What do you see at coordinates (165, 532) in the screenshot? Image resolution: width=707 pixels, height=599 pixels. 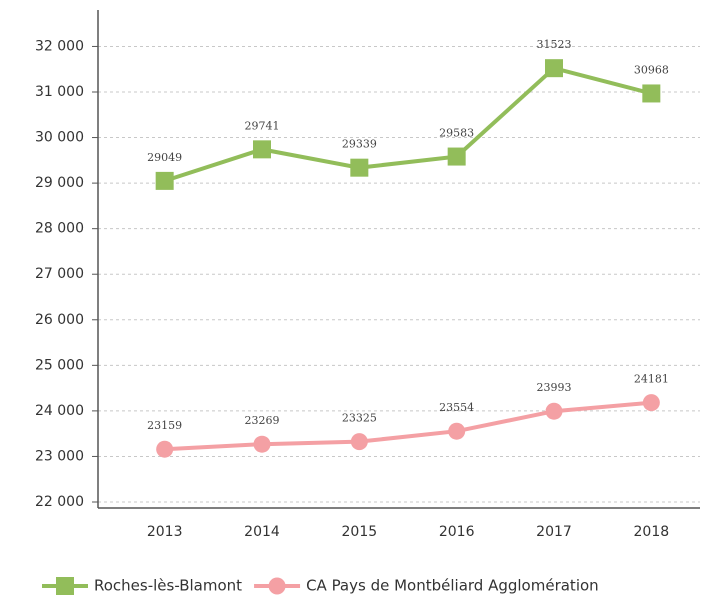 I see `x-tick-label: 2013` at bounding box center [165, 532].